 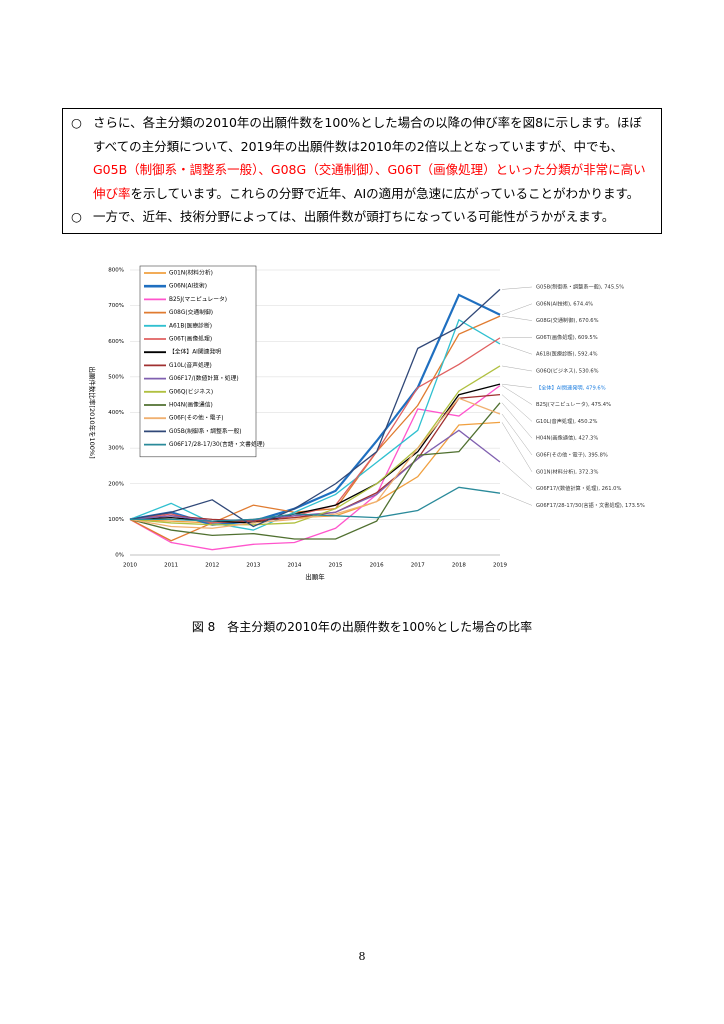 What do you see at coordinates (294, 566) in the screenshot?
I see `x-tick-label: 2014` at bounding box center [294, 566].